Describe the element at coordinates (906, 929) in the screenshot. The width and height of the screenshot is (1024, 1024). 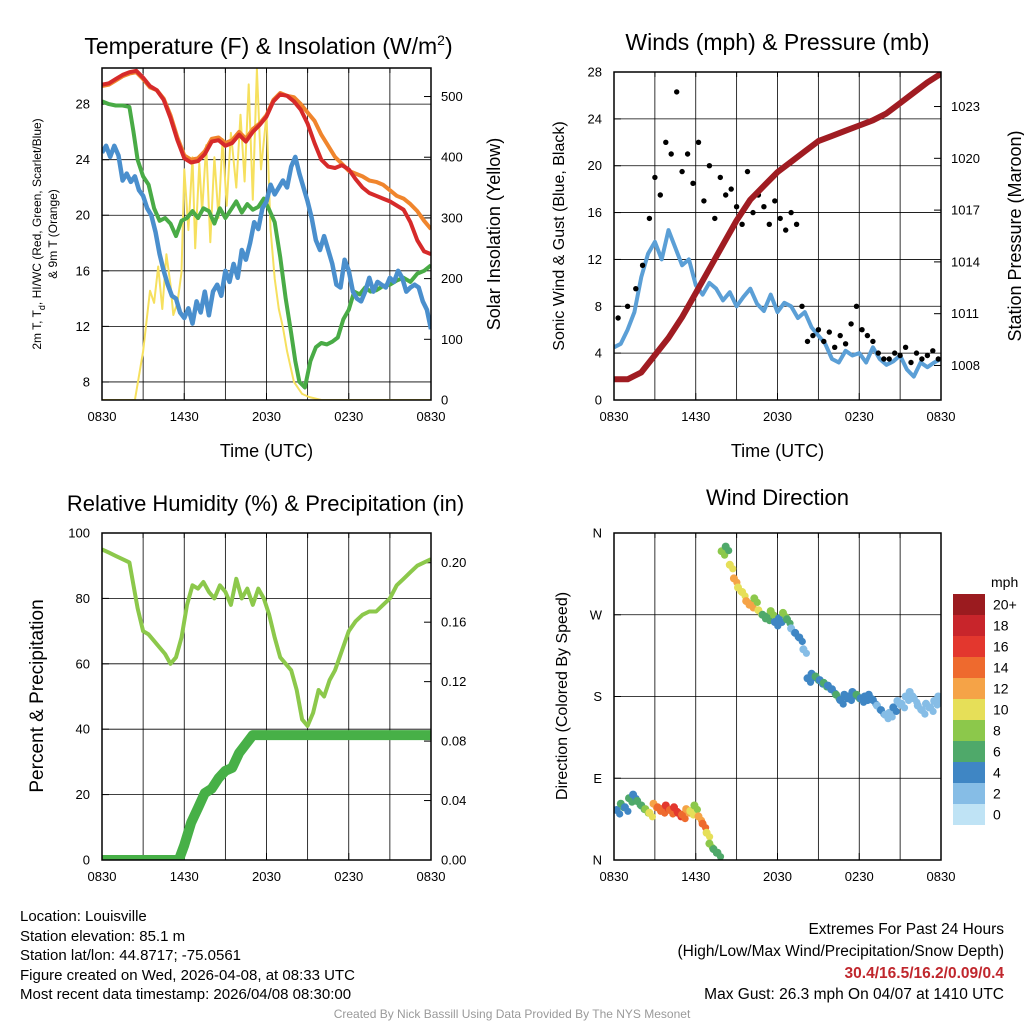
I see `extremes-title: Extremes For Past 24 Hours` at that location.